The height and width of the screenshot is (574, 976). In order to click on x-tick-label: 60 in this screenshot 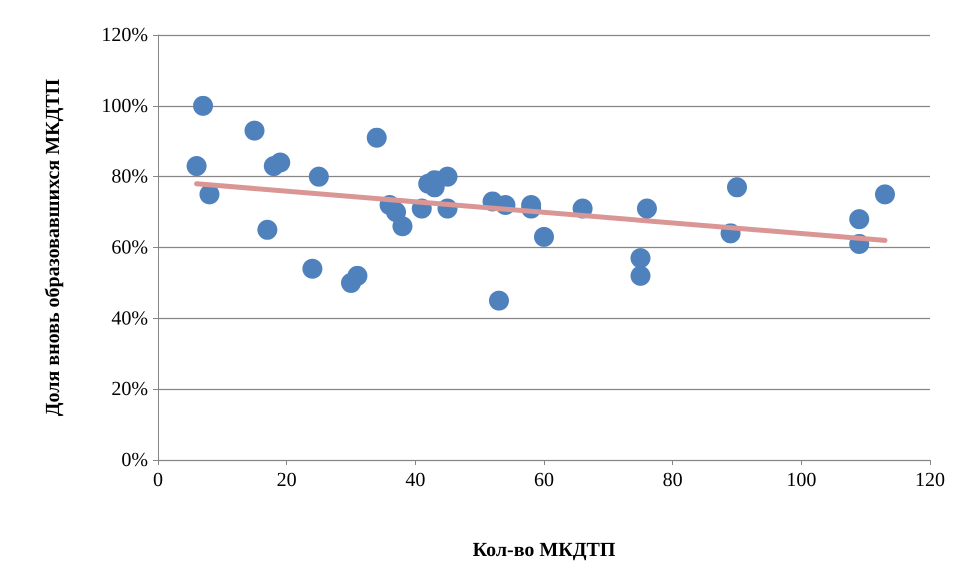, I will do `click(544, 480)`.